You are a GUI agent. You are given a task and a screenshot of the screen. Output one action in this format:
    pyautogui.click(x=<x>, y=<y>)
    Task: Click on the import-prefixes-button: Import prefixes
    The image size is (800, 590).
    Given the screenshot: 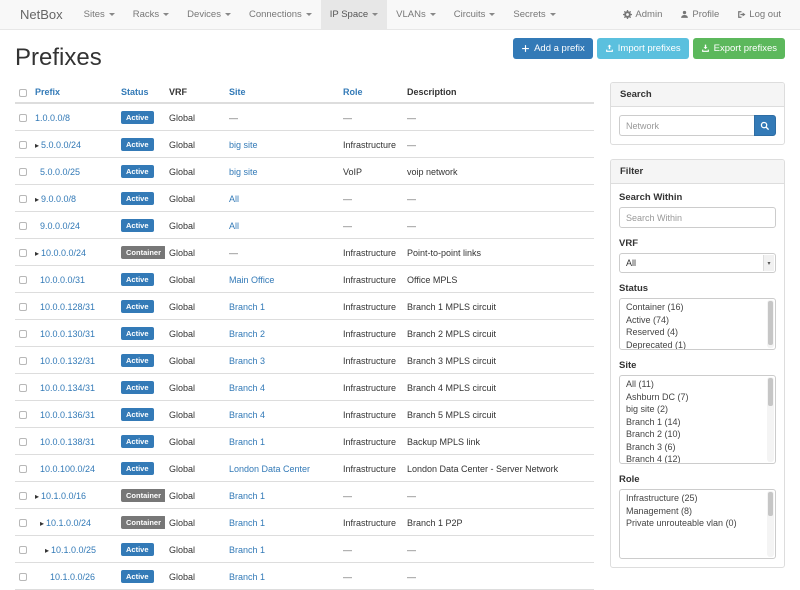 What is the action you would take?
    pyautogui.click(x=642, y=48)
    